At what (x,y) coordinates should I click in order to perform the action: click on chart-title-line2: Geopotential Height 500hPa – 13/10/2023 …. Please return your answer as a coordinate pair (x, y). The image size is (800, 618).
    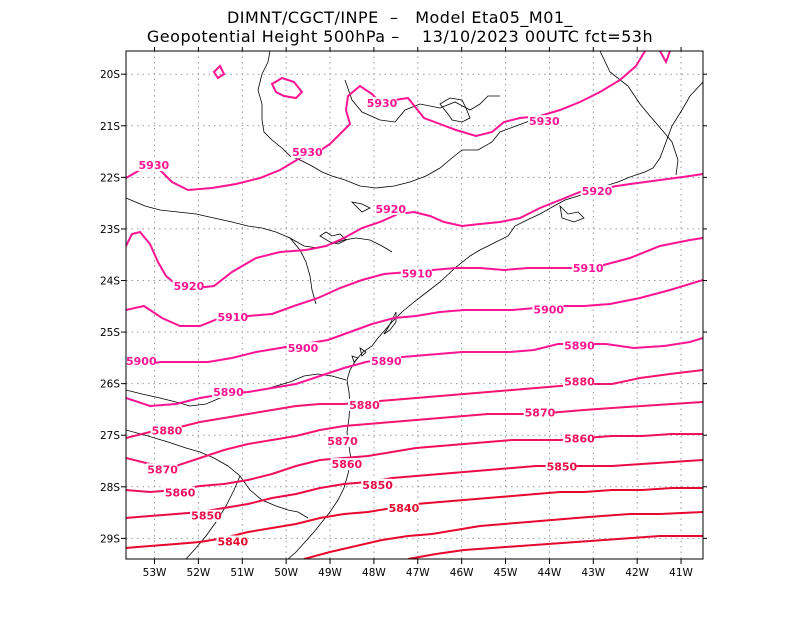
    Looking at the image, I should click on (400, 36).